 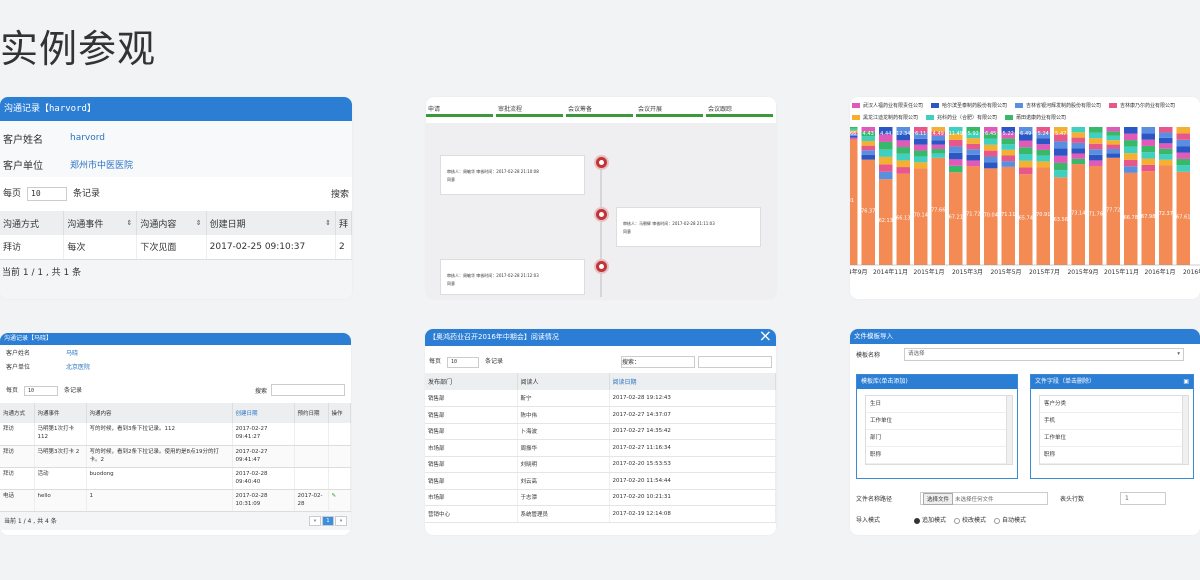 What do you see at coordinates (671, 110) in the screenshot?
I see `tab-conduct: 会议开展` at bounding box center [671, 110].